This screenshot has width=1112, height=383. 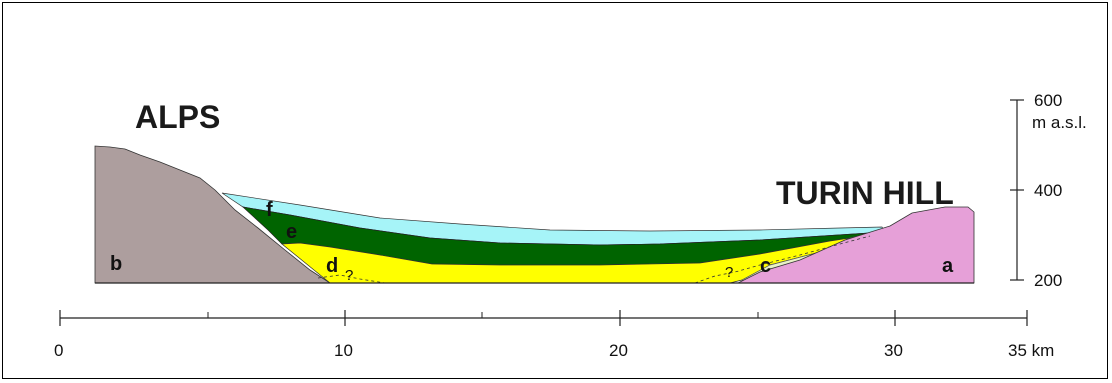 I want to click on unit-c-label: c, so click(x=765, y=266).